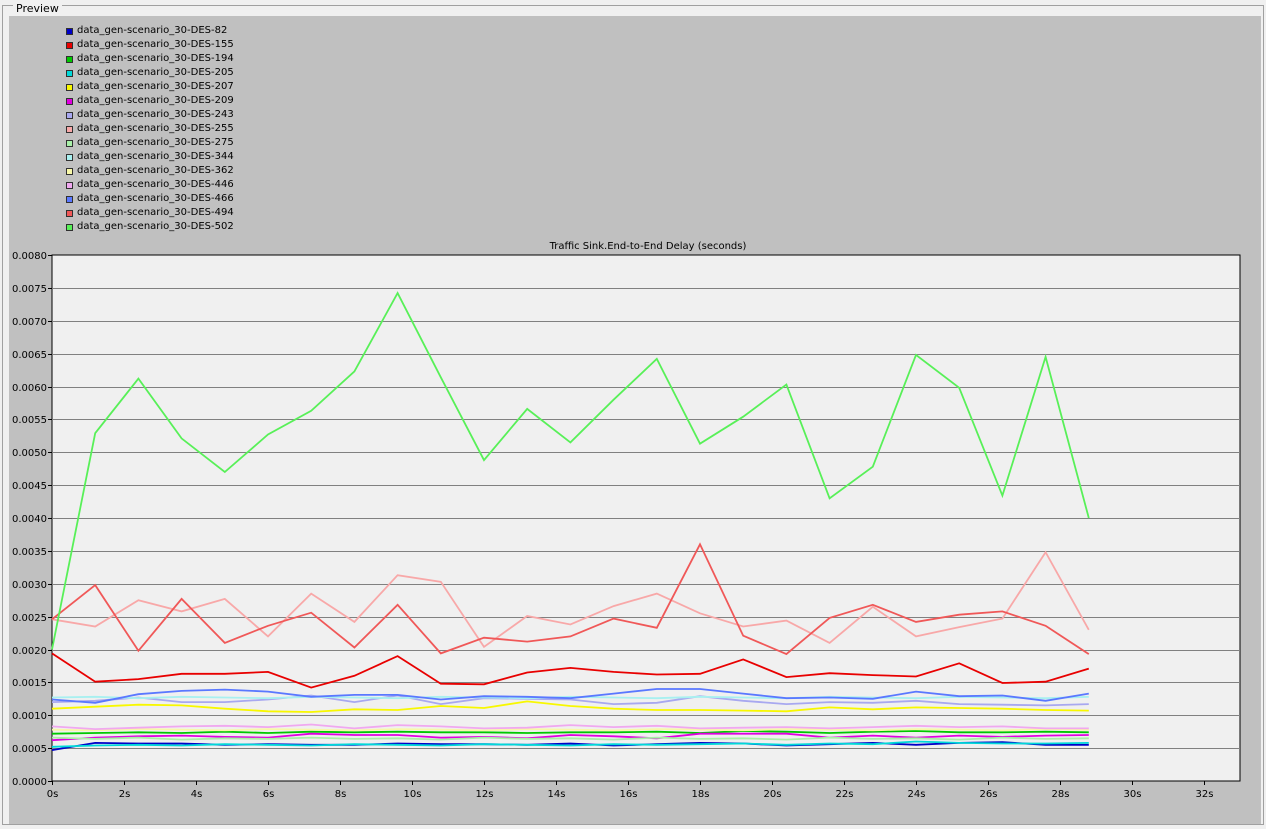 The width and height of the screenshot is (1266, 829). What do you see at coordinates (29, 749) in the screenshot?
I see `y-tick-label: 0.0005` at bounding box center [29, 749].